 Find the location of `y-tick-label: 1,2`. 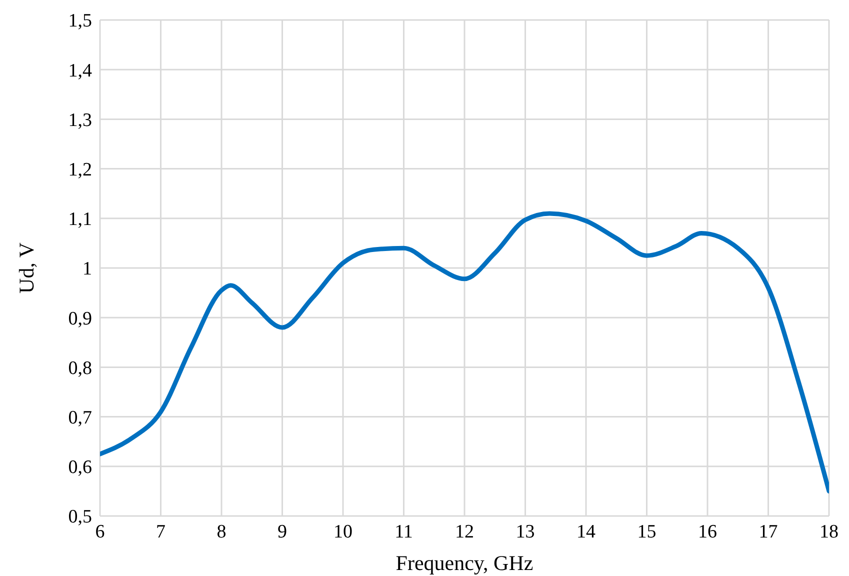

y-tick-label: 1,2 is located at coordinates (80, 170).